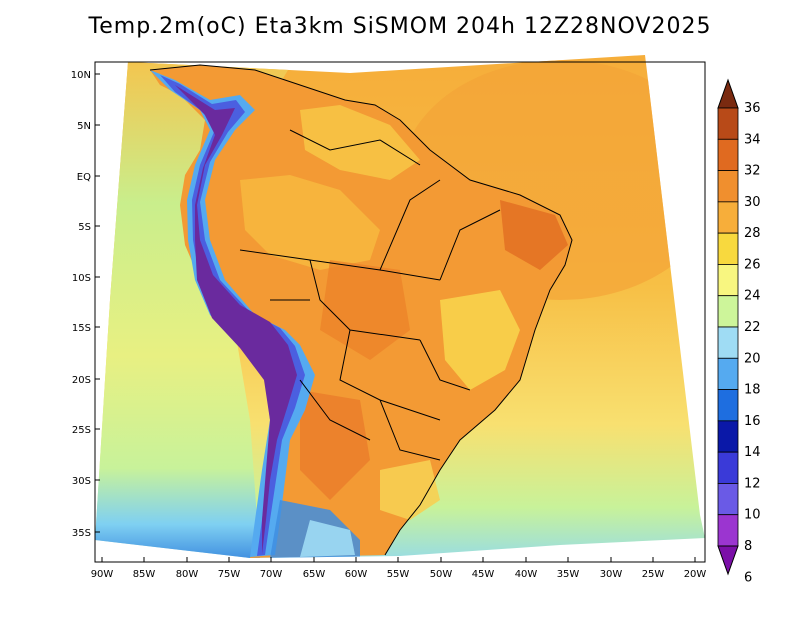  I want to click on lon-label: 40W, so click(526, 574).